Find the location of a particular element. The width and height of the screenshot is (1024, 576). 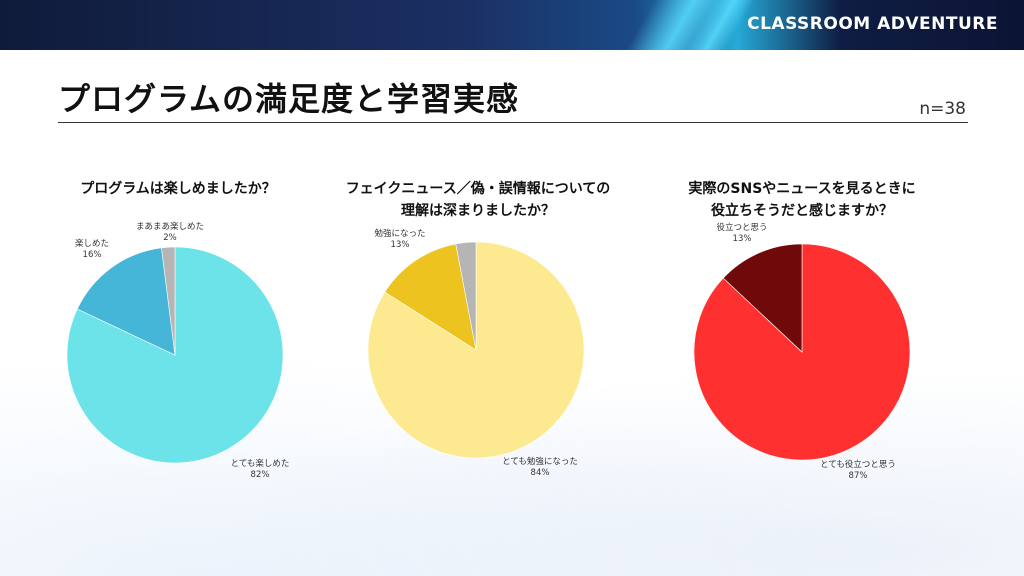

chart-title: 実際のSNSやニュースを見るときに 役立ちそうだと感じますか？ is located at coordinates (802, 200).